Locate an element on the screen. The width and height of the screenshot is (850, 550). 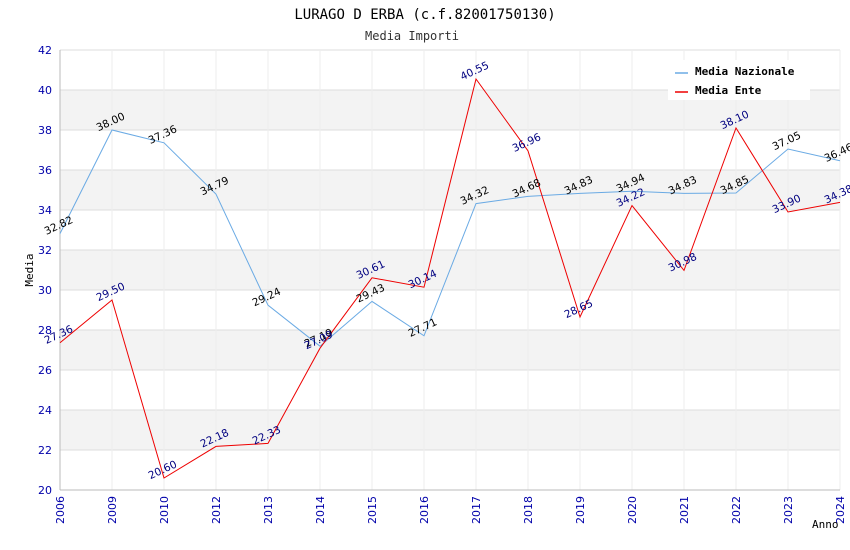
x-tick-label: 2014 is located at coordinates (320, 510).